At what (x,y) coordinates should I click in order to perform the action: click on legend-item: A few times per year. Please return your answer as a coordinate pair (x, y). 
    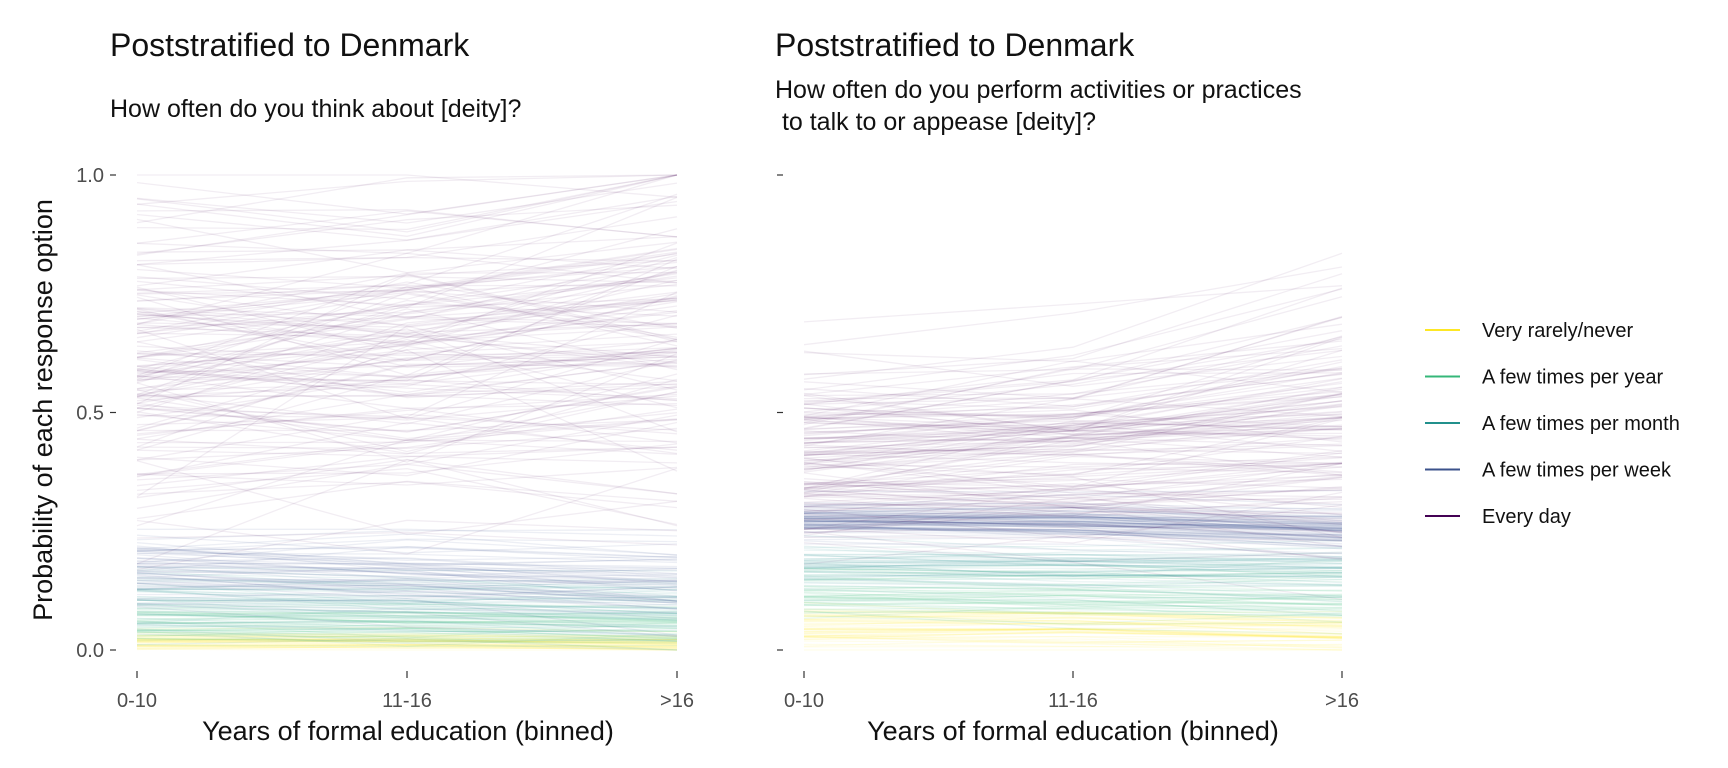
    Looking at the image, I should click on (1544, 378).